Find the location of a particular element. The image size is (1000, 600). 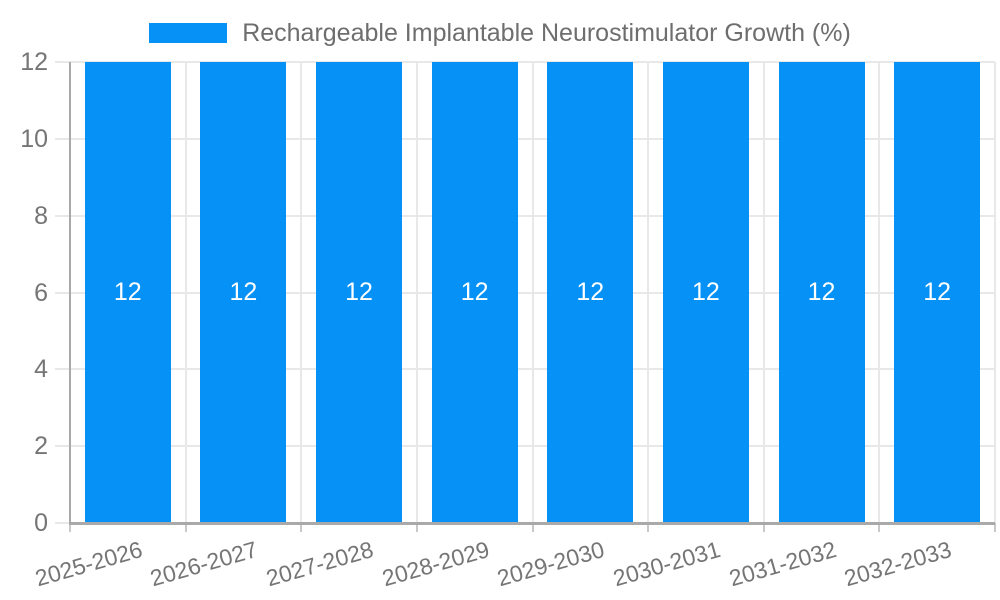

y-axis-line is located at coordinates (70, 293).